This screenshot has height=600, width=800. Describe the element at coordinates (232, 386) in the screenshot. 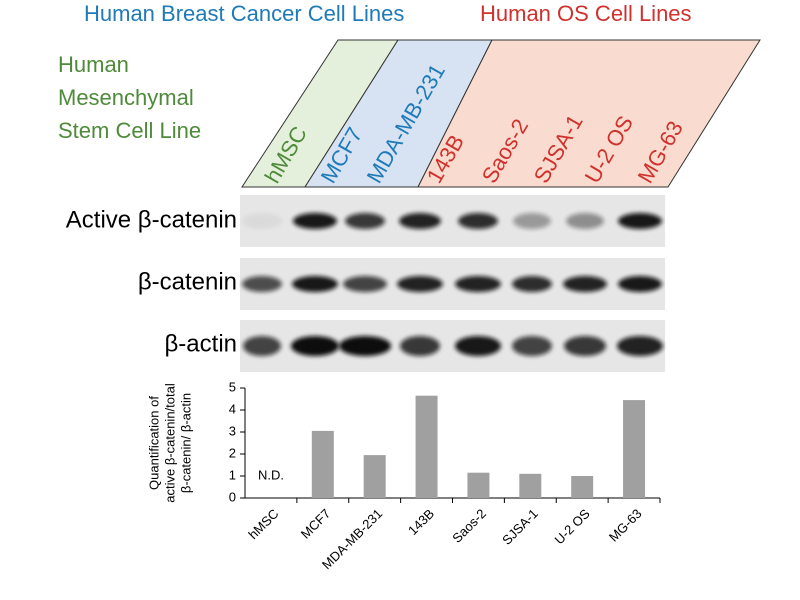

I see `y-tick-label: 5` at that location.